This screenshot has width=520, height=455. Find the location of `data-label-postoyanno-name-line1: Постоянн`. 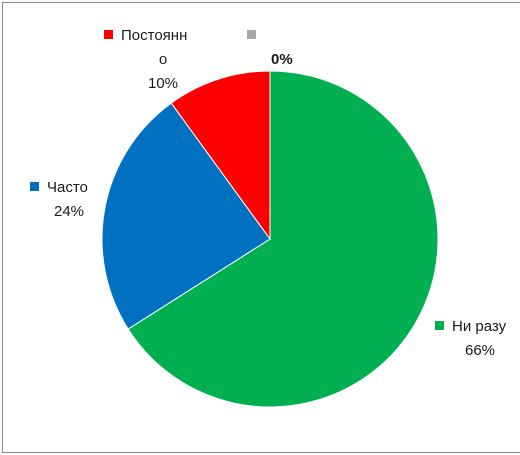

data-label-postoyanno-name-line1: Постоянн is located at coordinates (154, 35).